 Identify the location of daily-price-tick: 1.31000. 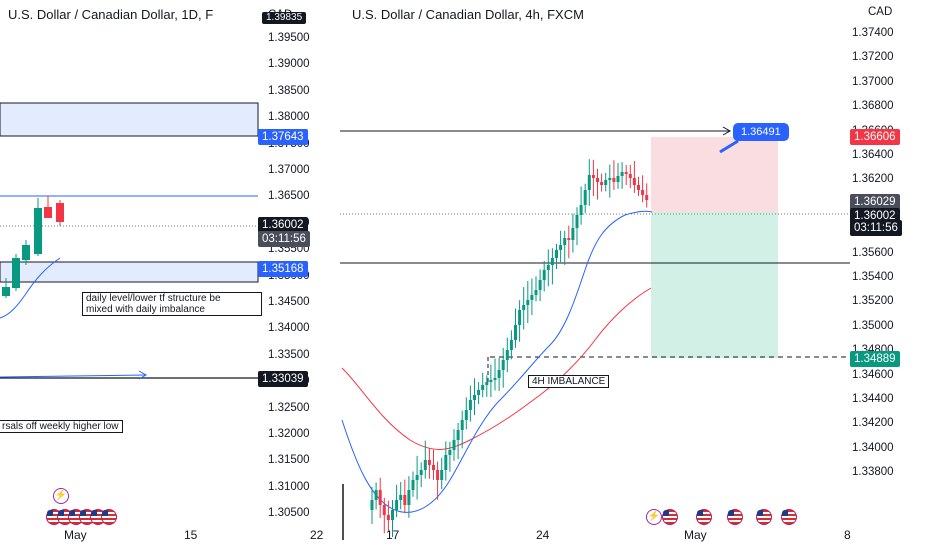
(289, 486).